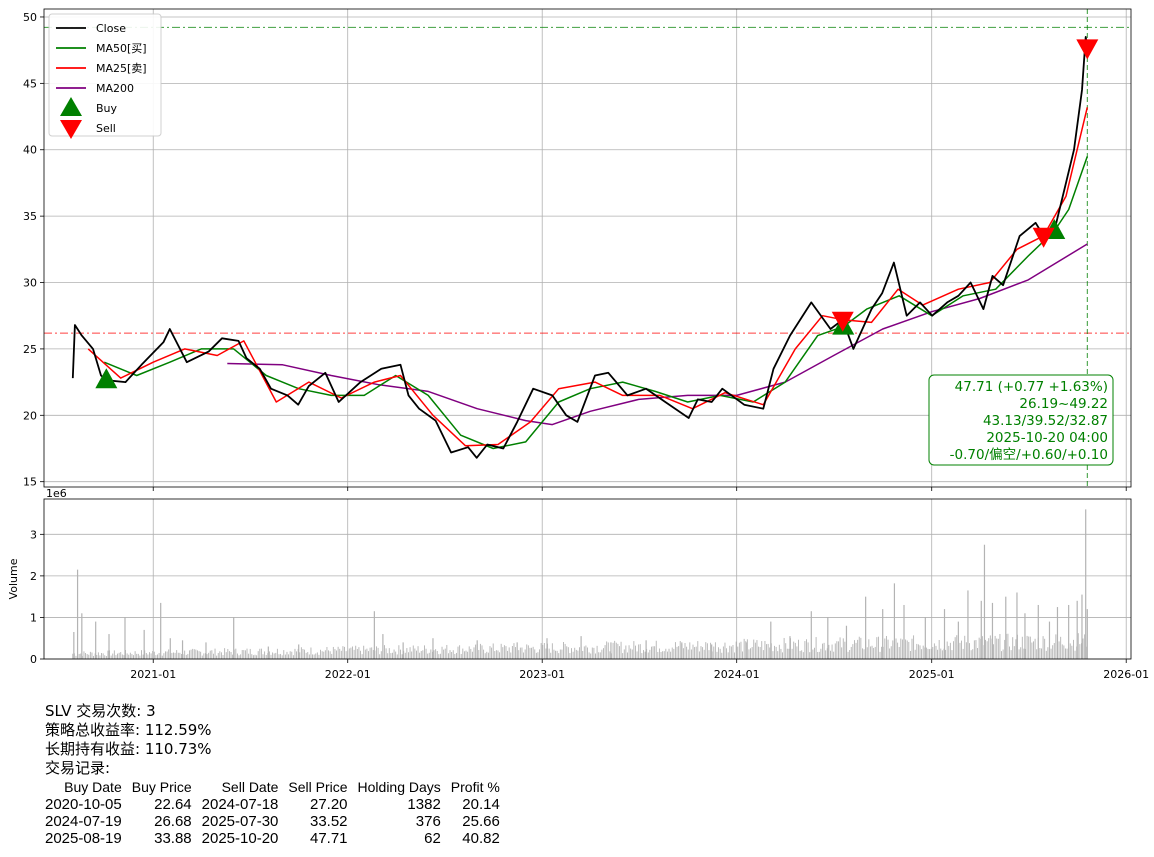 The width and height of the screenshot is (1154, 857). What do you see at coordinates (13, 578) in the screenshot?
I see `volume-axis-label: Volume` at bounding box center [13, 578].